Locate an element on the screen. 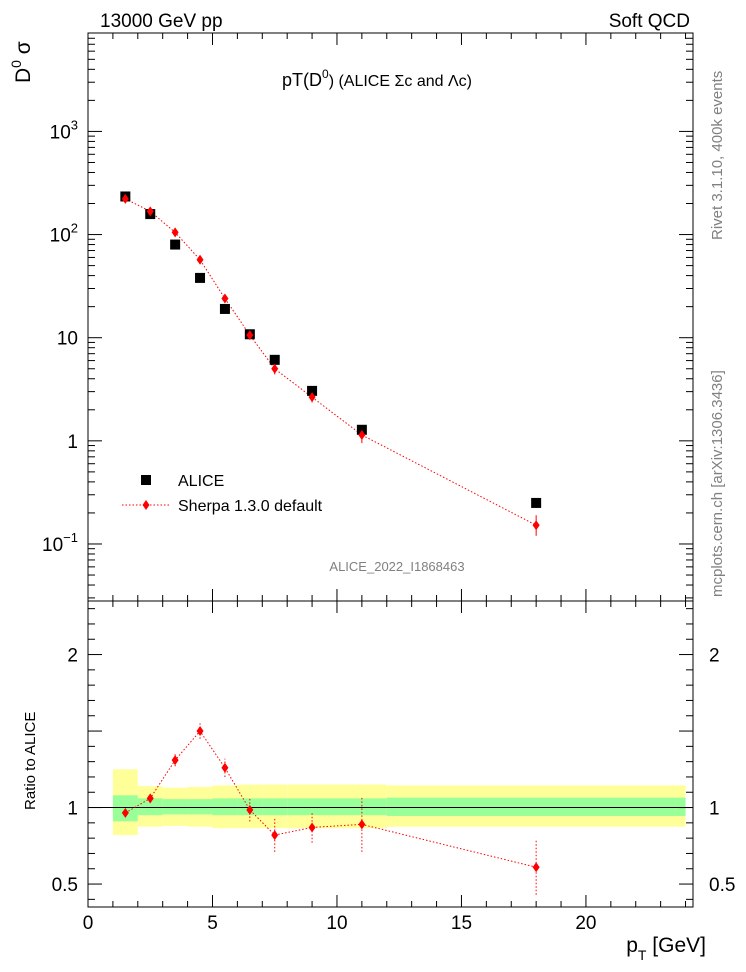  y-tick-label: 10 is located at coordinates (67, 339).